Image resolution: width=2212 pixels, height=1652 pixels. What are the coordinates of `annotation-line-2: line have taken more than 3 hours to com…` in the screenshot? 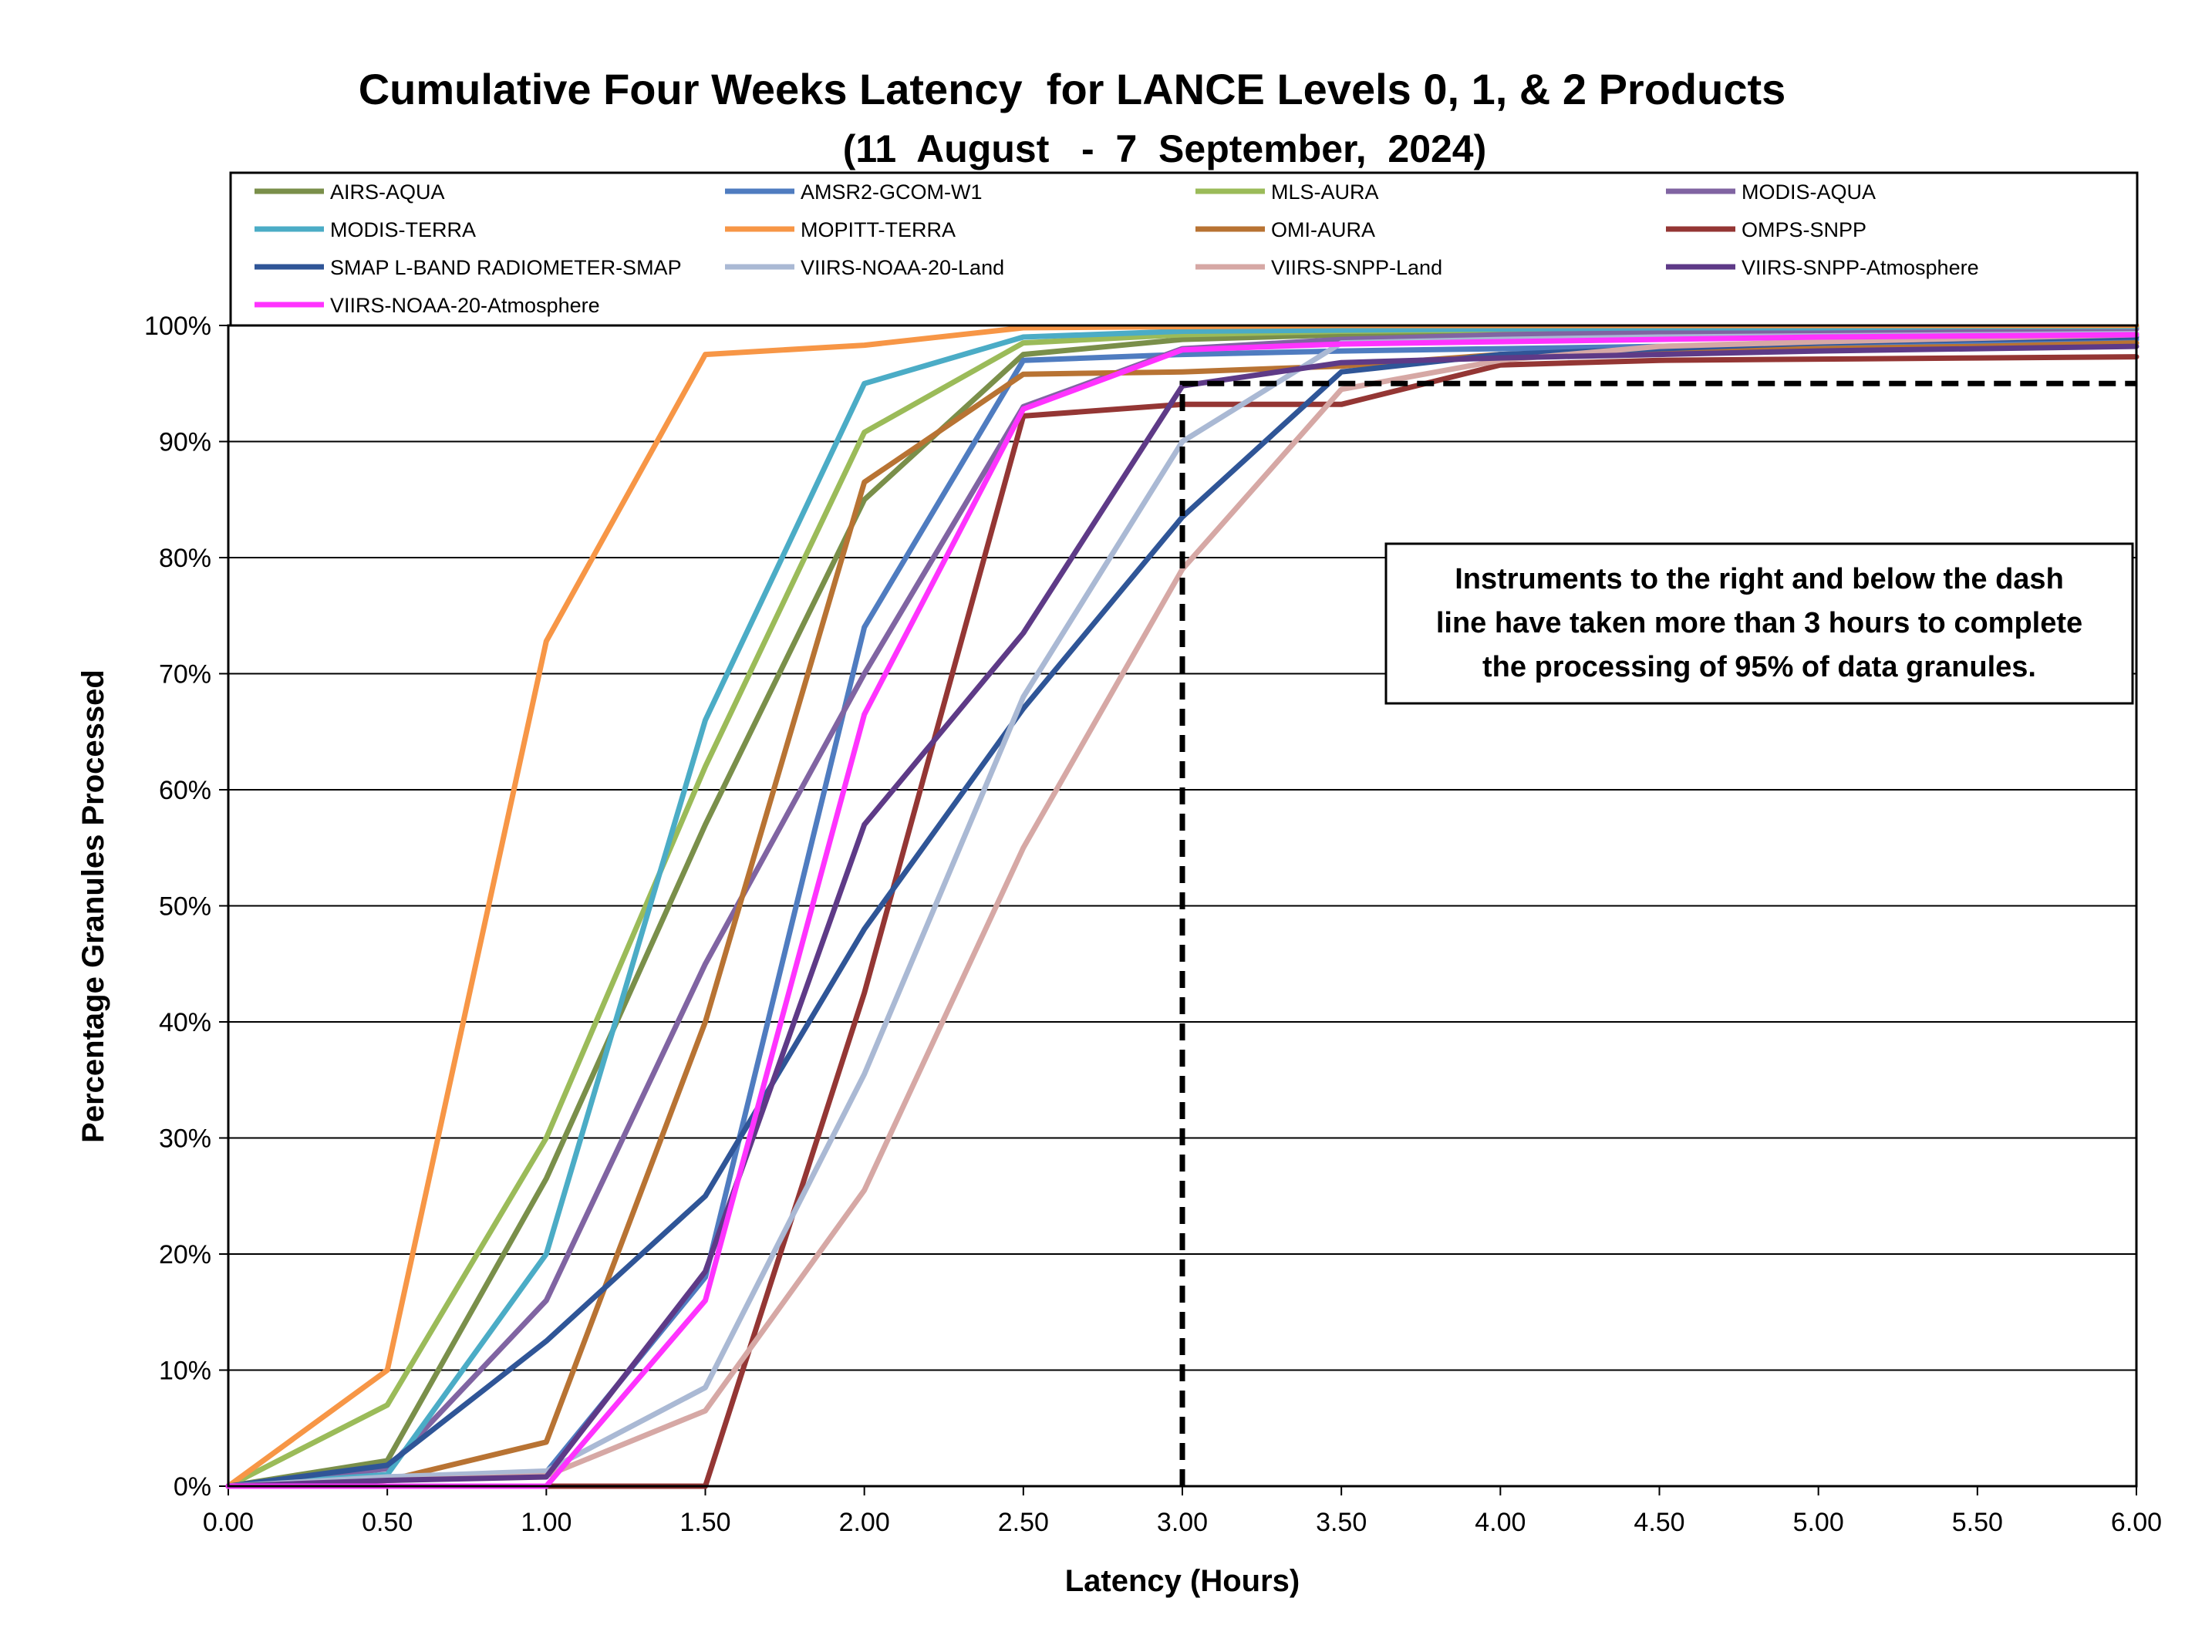 It's located at (1759, 623).